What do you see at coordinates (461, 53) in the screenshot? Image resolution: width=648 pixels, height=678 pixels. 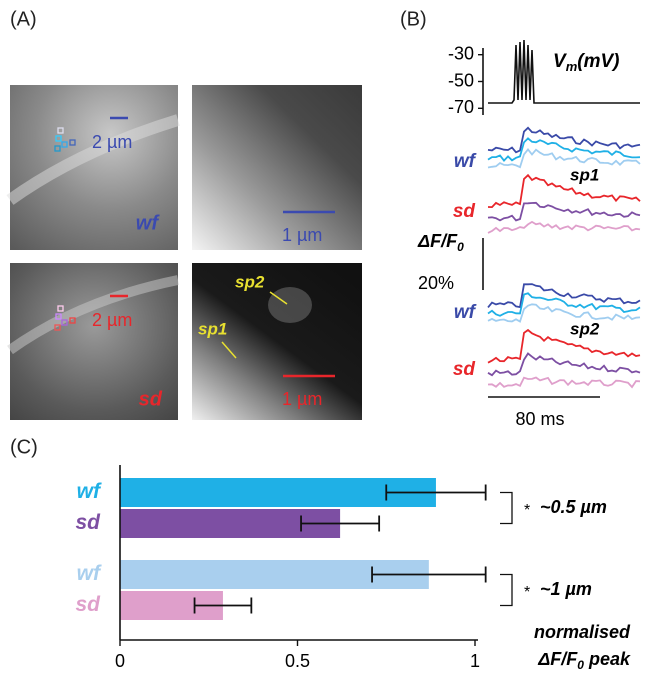 I see `vm-tick-label: -30` at bounding box center [461, 53].